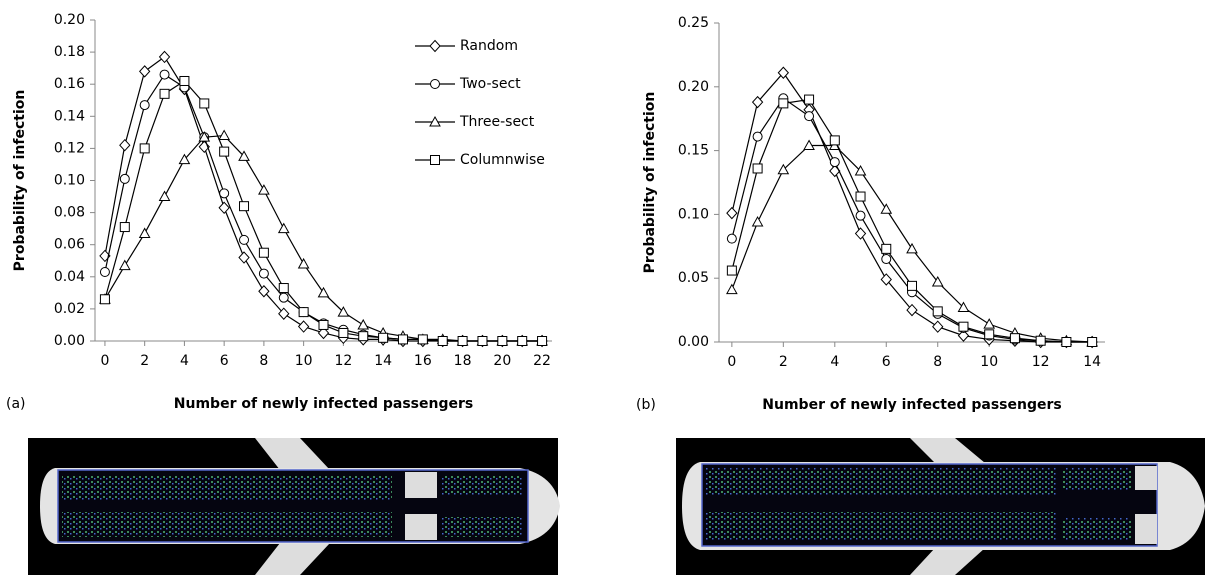 Image resolution: width=1209 pixels, height=575 pixels. Describe the element at coordinates (69, 148) in the screenshot. I see `y-tick-label: 0.12` at that location.